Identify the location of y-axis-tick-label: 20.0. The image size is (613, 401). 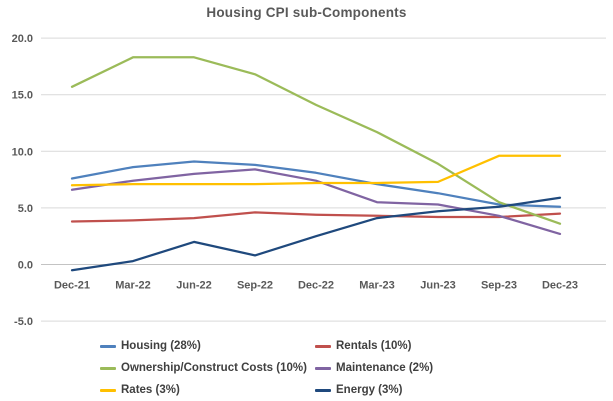
(22, 39).